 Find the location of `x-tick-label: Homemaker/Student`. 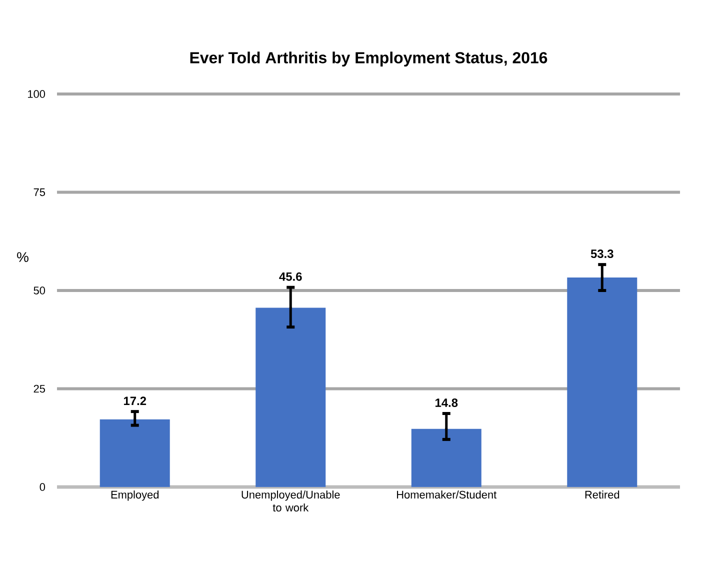

x-tick-label: Homemaker/Student is located at coordinates (447, 494).